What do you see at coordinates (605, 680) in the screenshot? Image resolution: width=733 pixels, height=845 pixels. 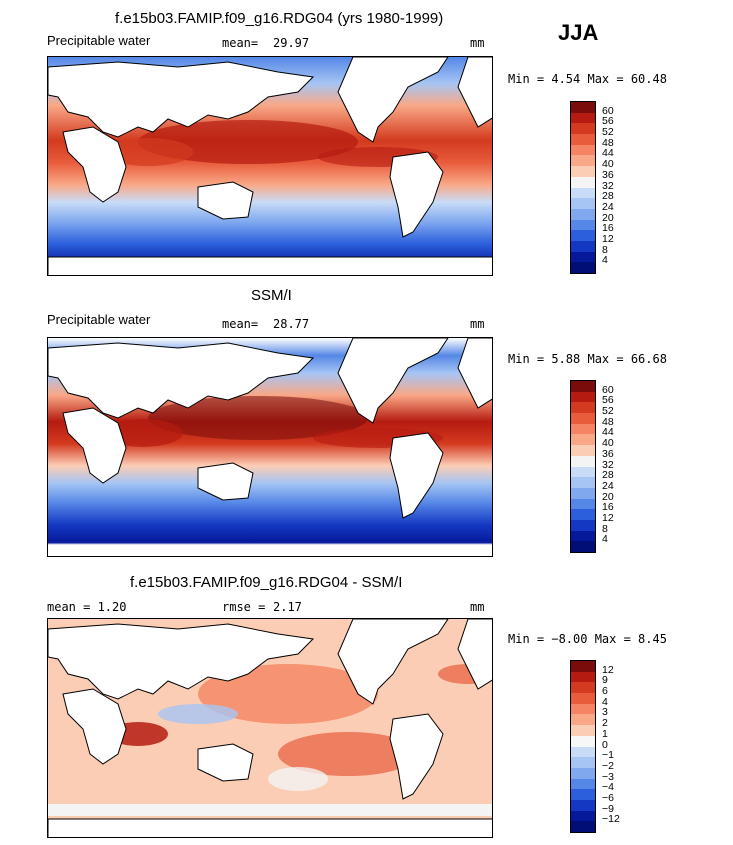 I see `colorbar-tick-label: 9` at bounding box center [605, 680].